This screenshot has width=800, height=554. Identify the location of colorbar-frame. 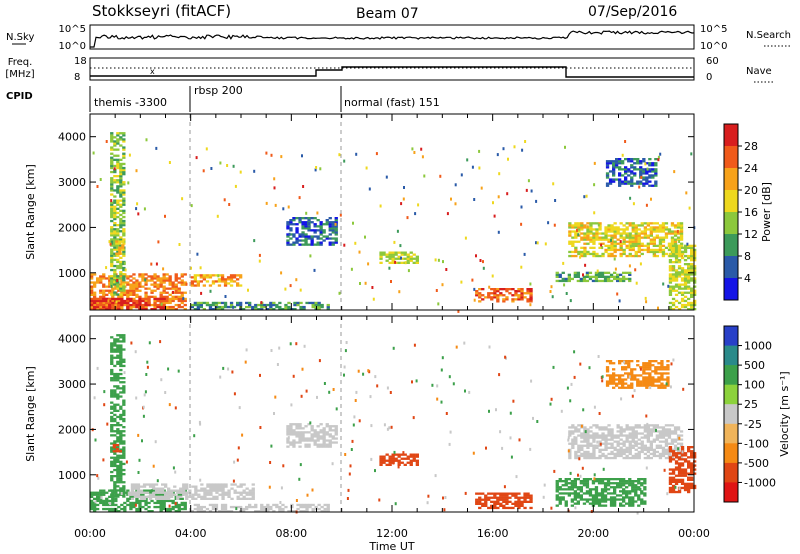
(731, 414).